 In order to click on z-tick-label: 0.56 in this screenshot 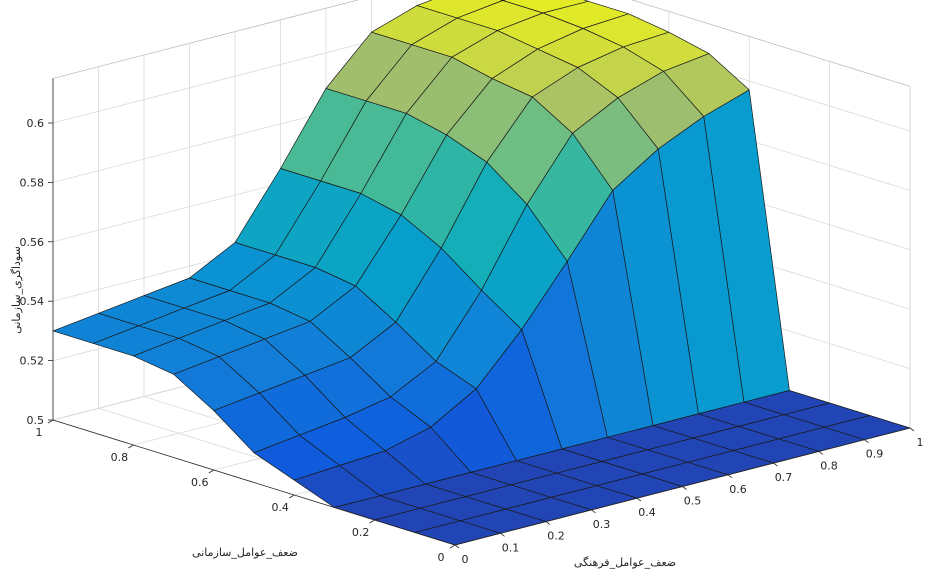, I will do `click(32, 242)`.